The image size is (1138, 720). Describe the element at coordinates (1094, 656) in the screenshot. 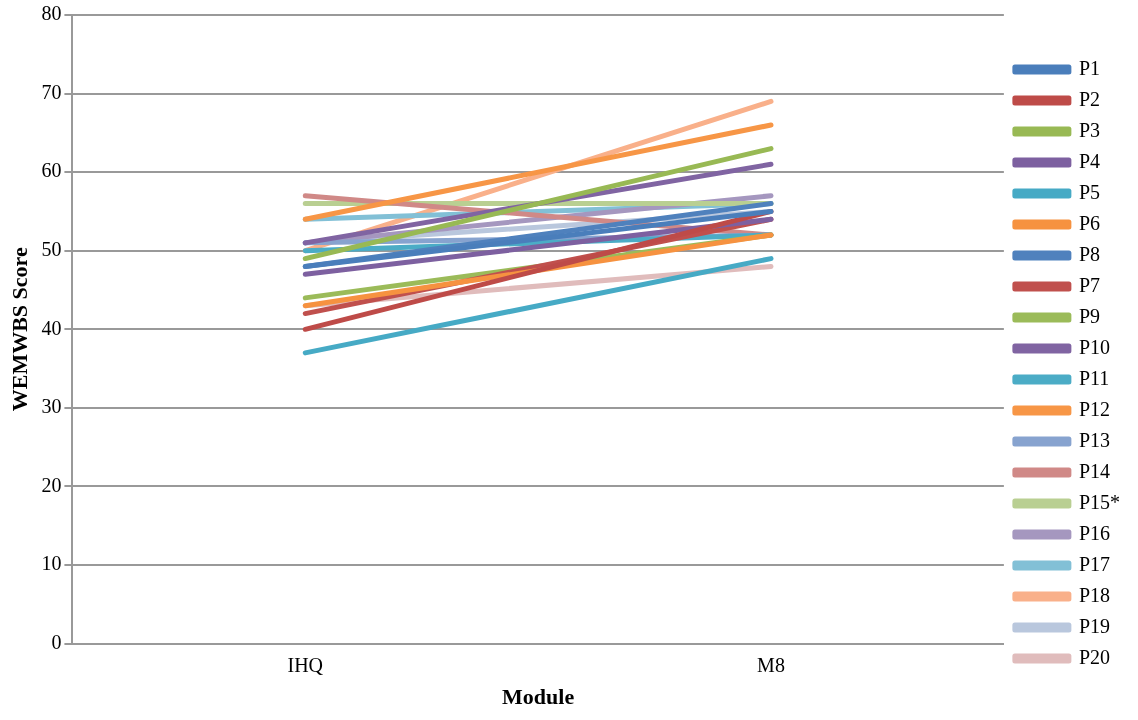

I see `legend-label: P20` at that location.